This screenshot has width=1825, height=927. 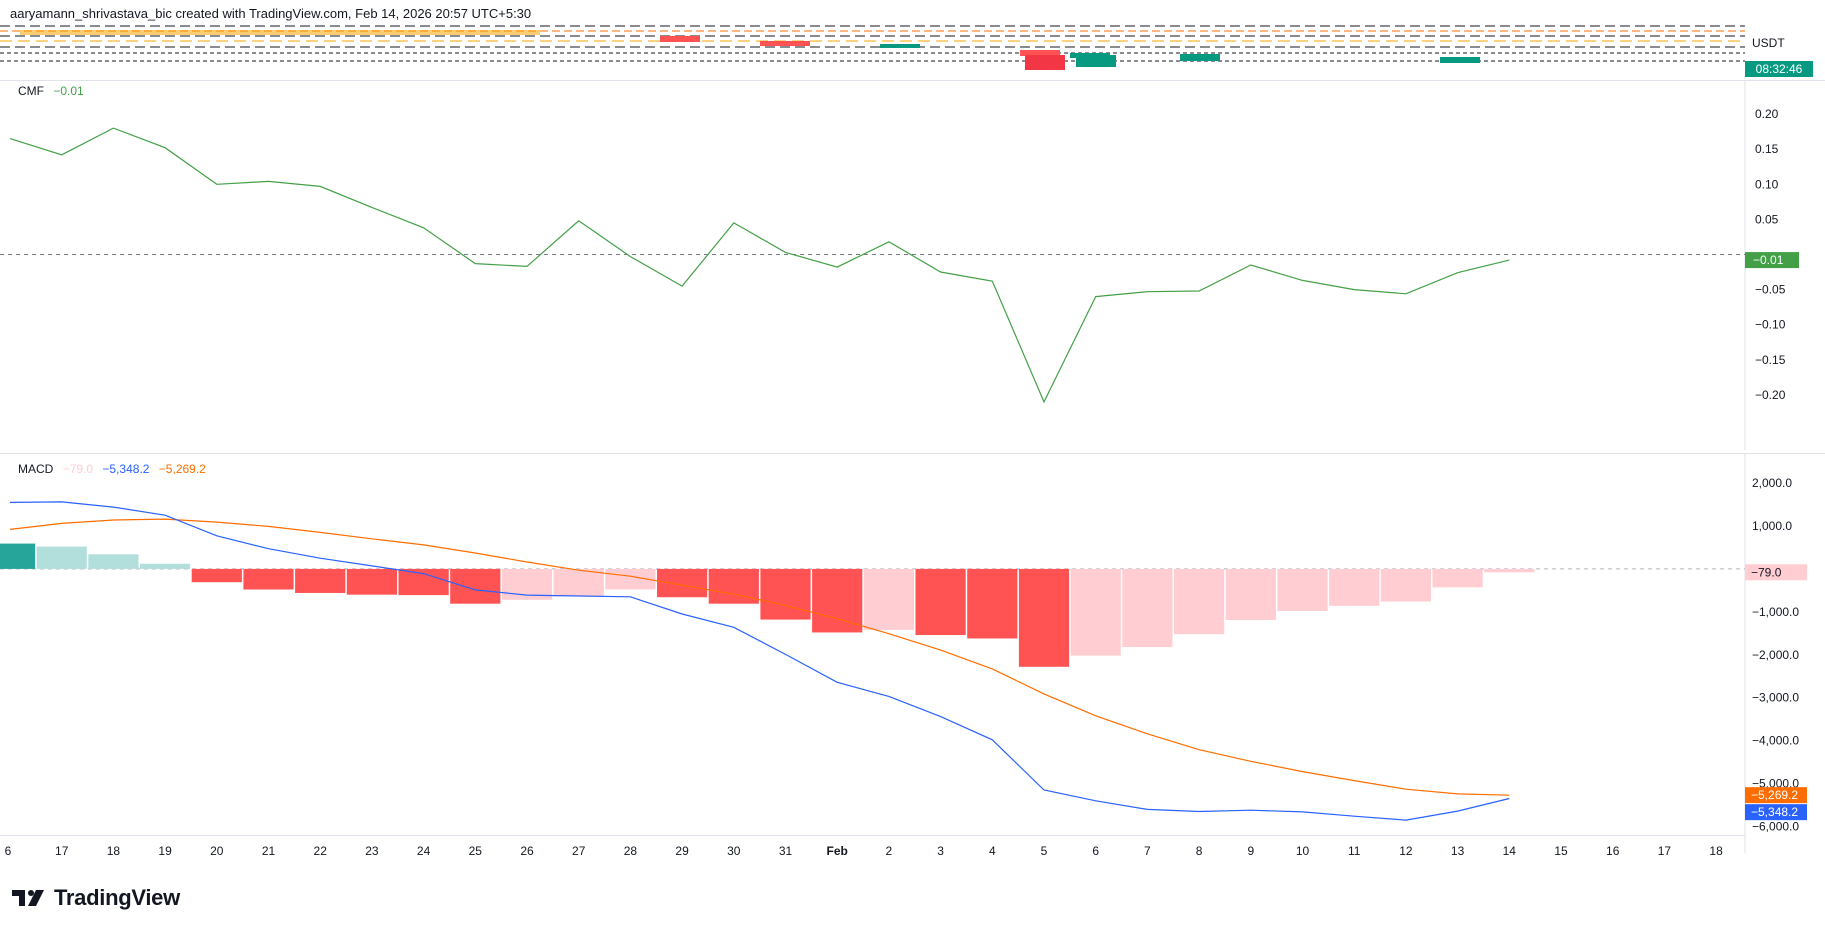 What do you see at coordinates (1774, 812) in the screenshot?
I see `macd-last-value-label: −5,348.2` at bounding box center [1774, 812].